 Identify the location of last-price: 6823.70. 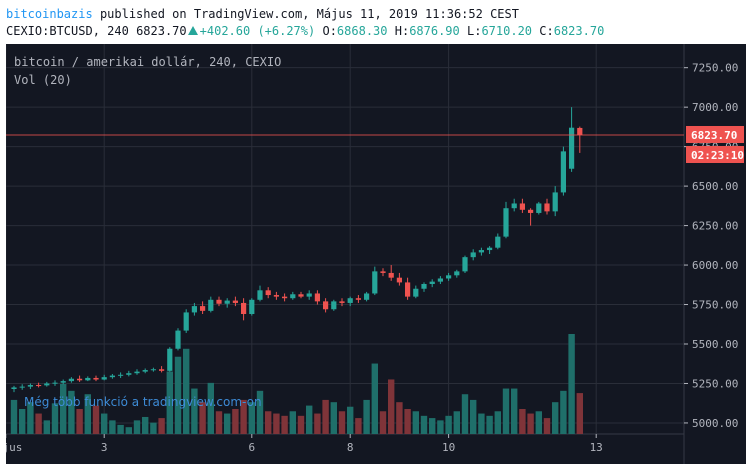
(161, 31).